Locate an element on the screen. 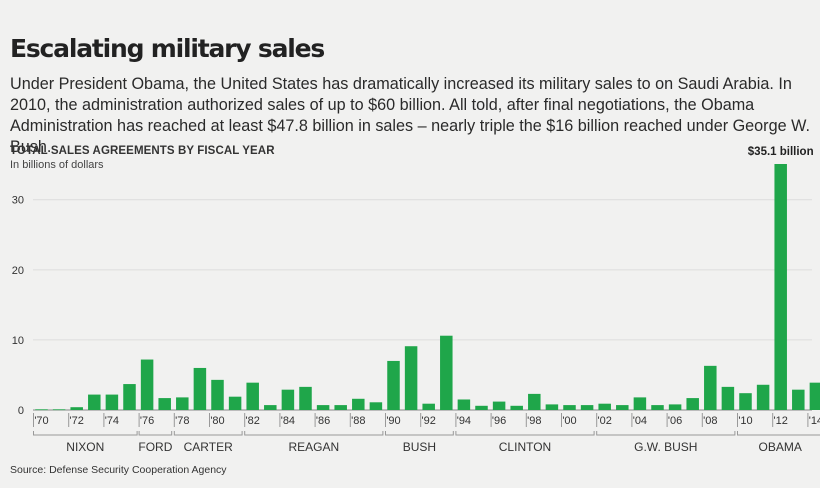 This screenshot has width=820, height=488. x-tick-label: '98 is located at coordinates (534, 421).